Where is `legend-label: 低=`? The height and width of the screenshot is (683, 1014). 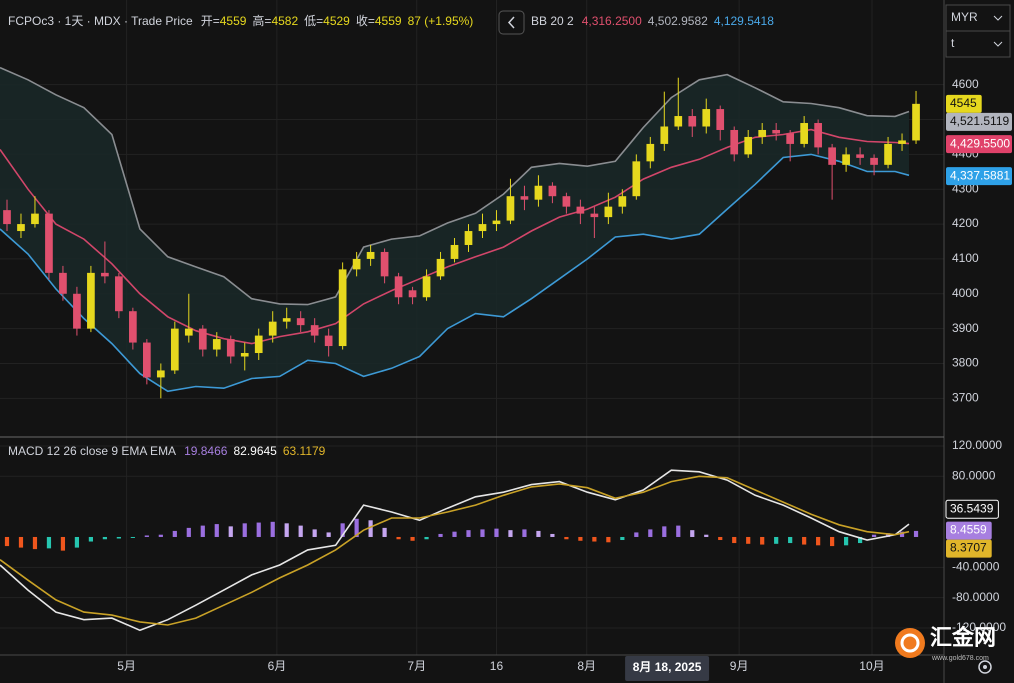
legend-label: 低= is located at coordinates (313, 21).